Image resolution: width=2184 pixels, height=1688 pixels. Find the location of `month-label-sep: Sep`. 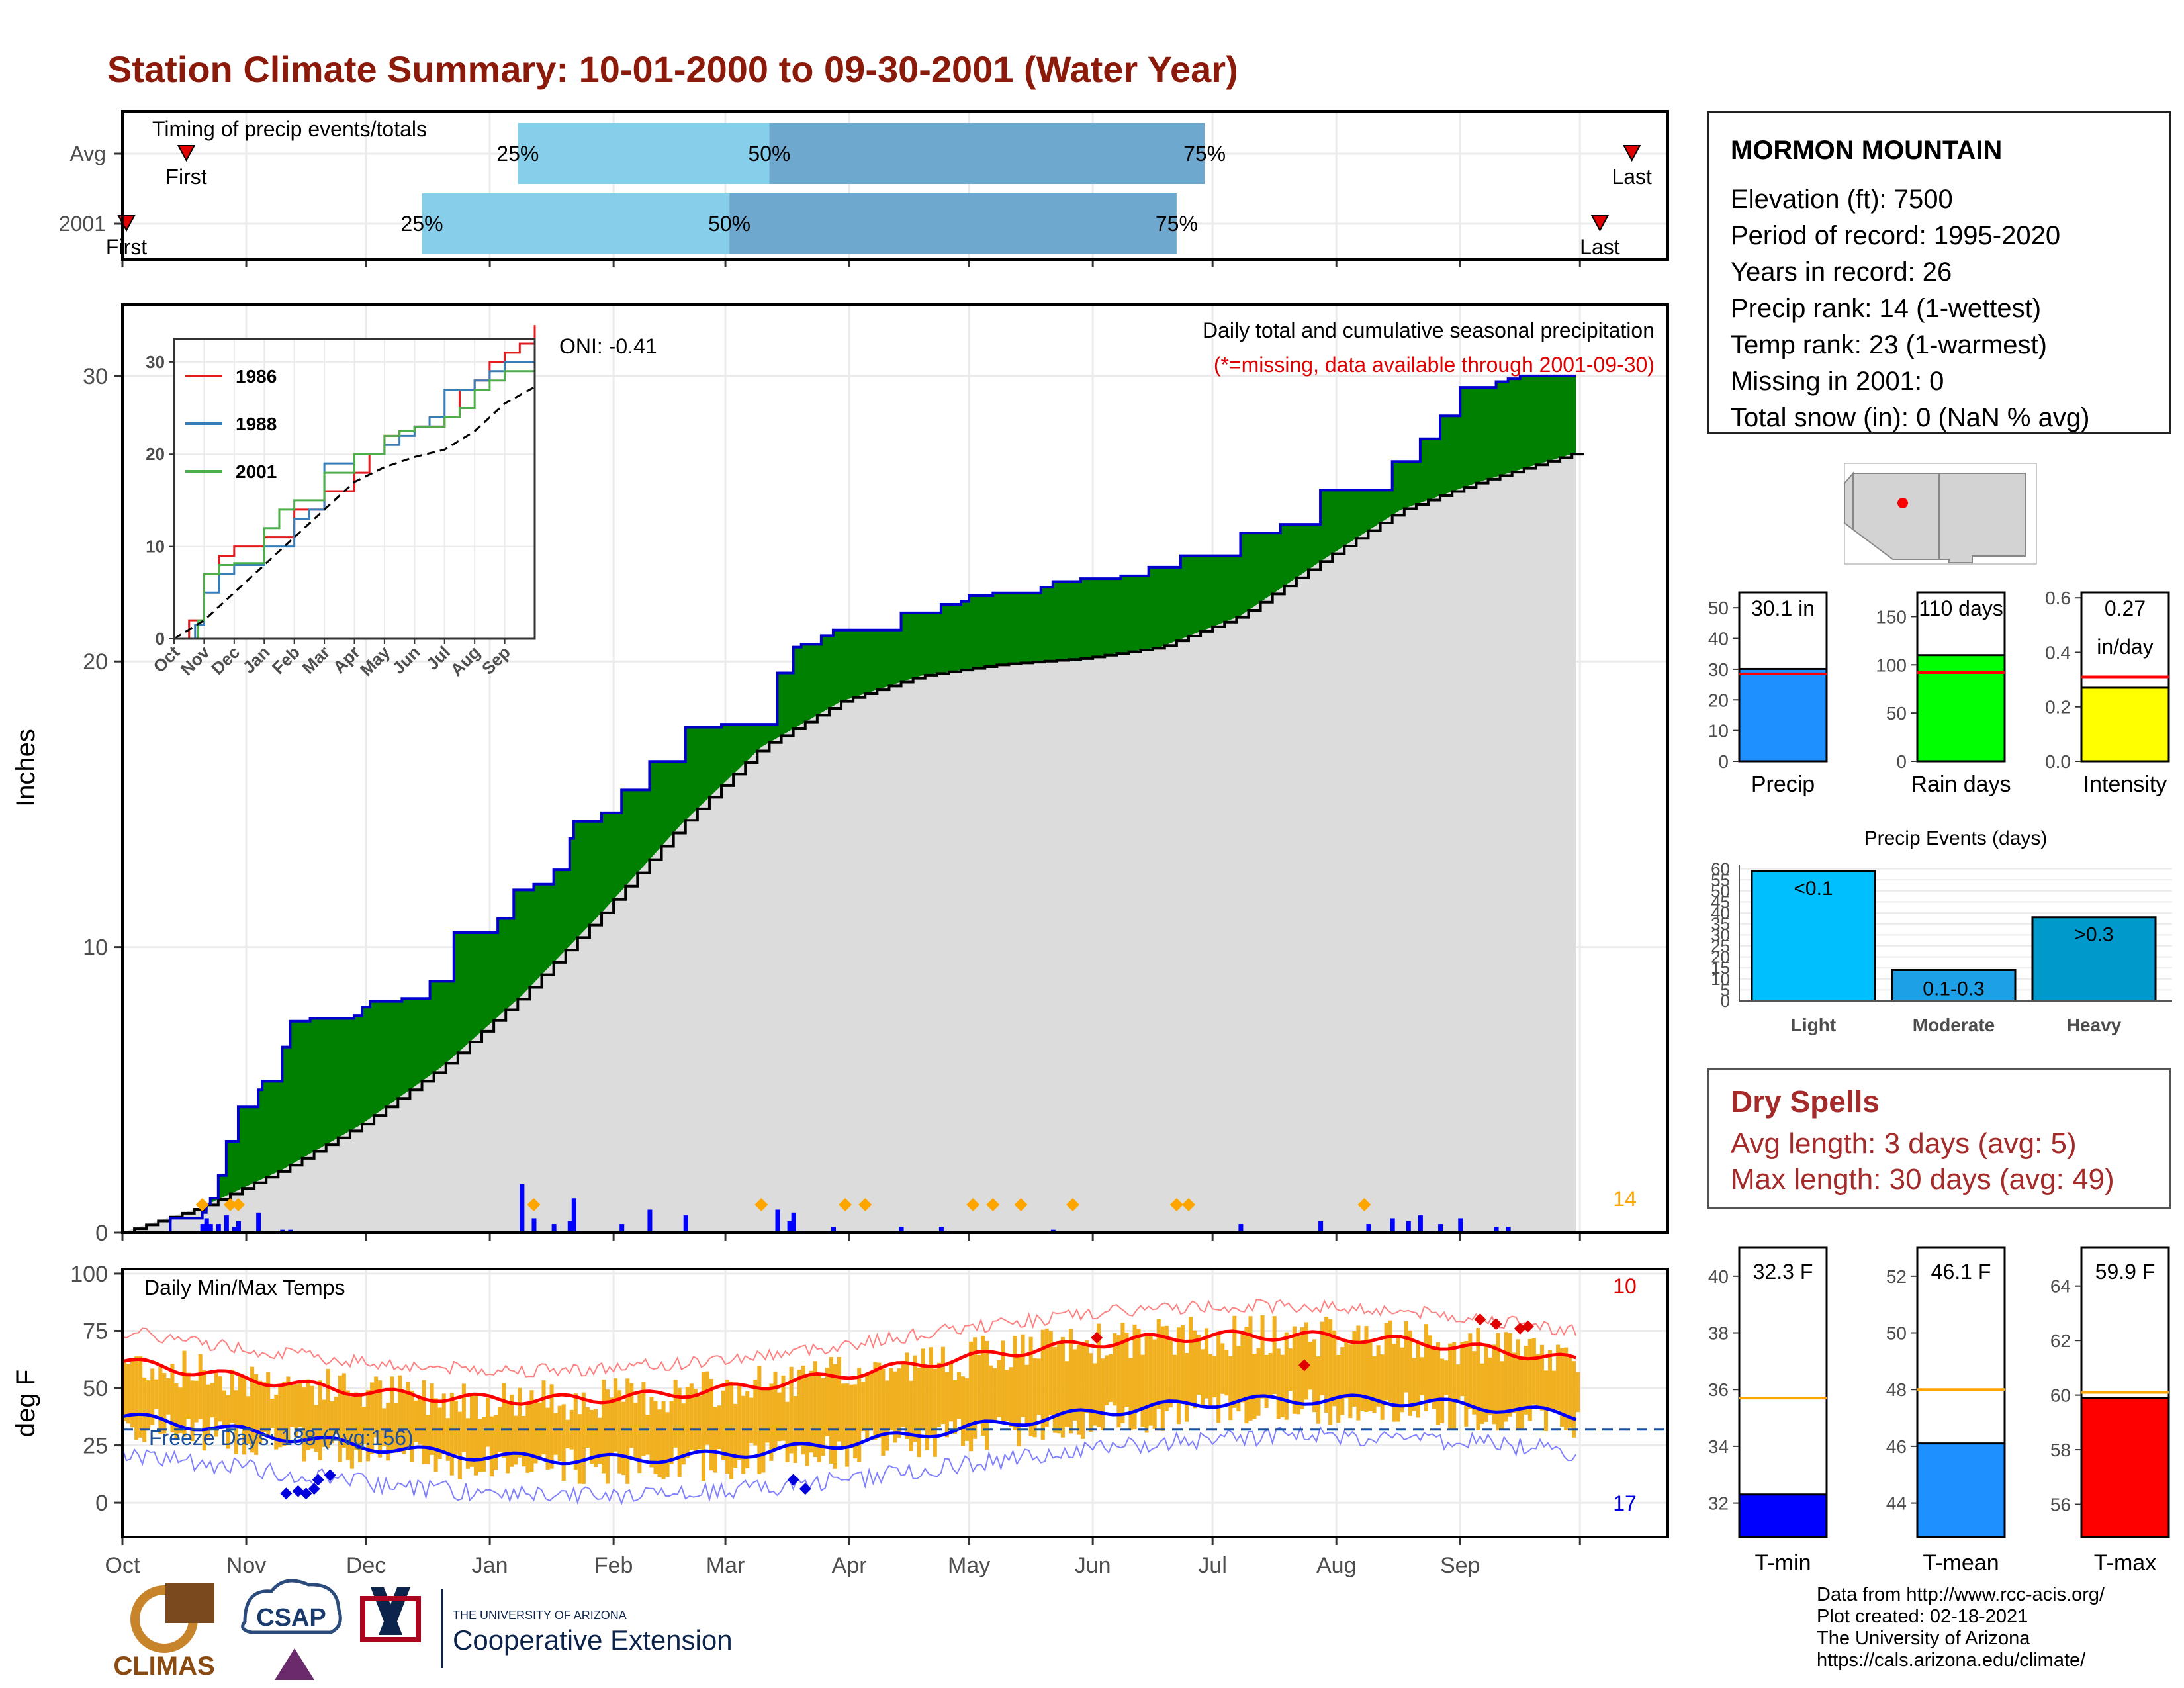

month-label-sep: Sep is located at coordinates (1460, 1565).